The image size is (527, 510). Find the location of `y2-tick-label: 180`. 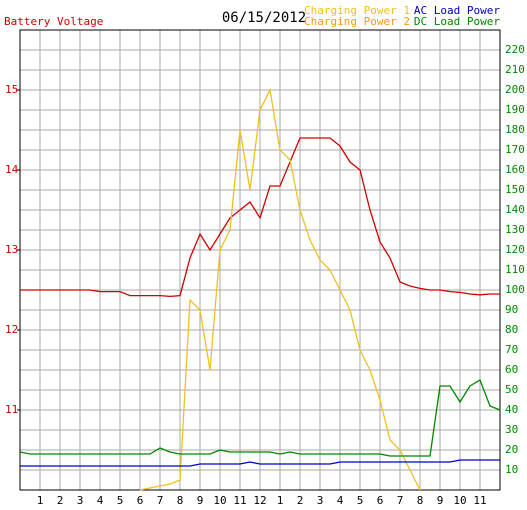

y2-tick-label: 180 is located at coordinates (515, 129).